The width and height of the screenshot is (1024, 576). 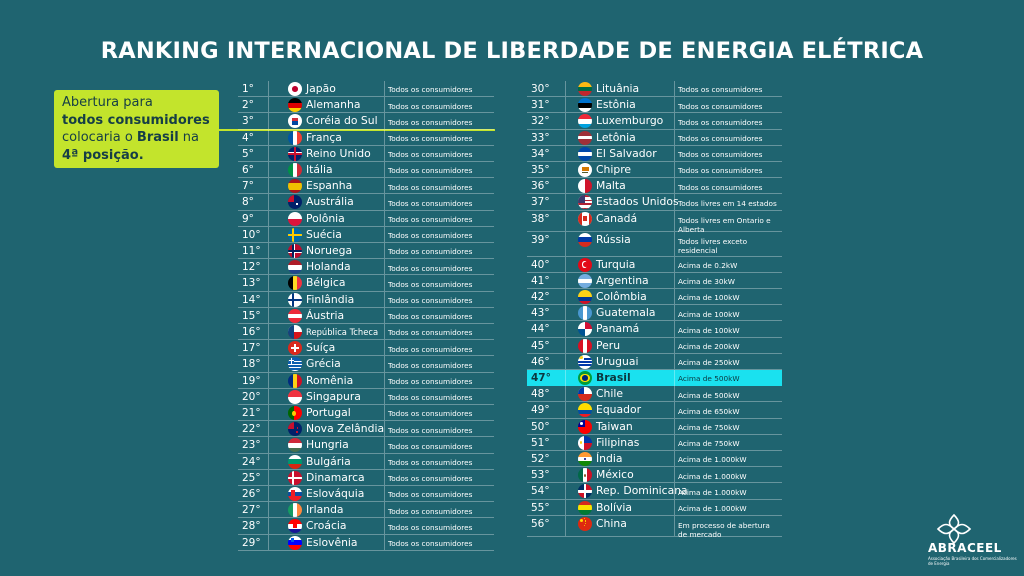 I want to click on rank-cell: 12°, so click(x=251, y=267).